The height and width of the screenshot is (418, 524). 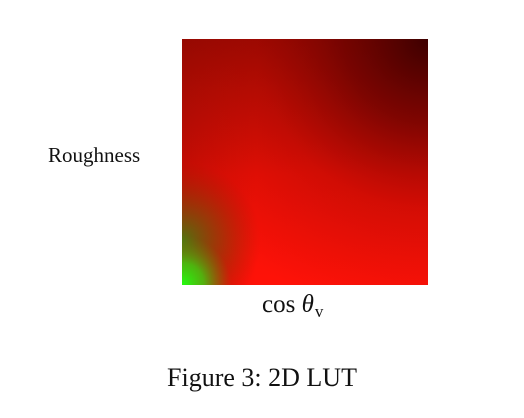 What do you see at coordinates (94, 155) in the screenshot?
I see `y-axis-label: Roughness` at bounding box center [94, 155].